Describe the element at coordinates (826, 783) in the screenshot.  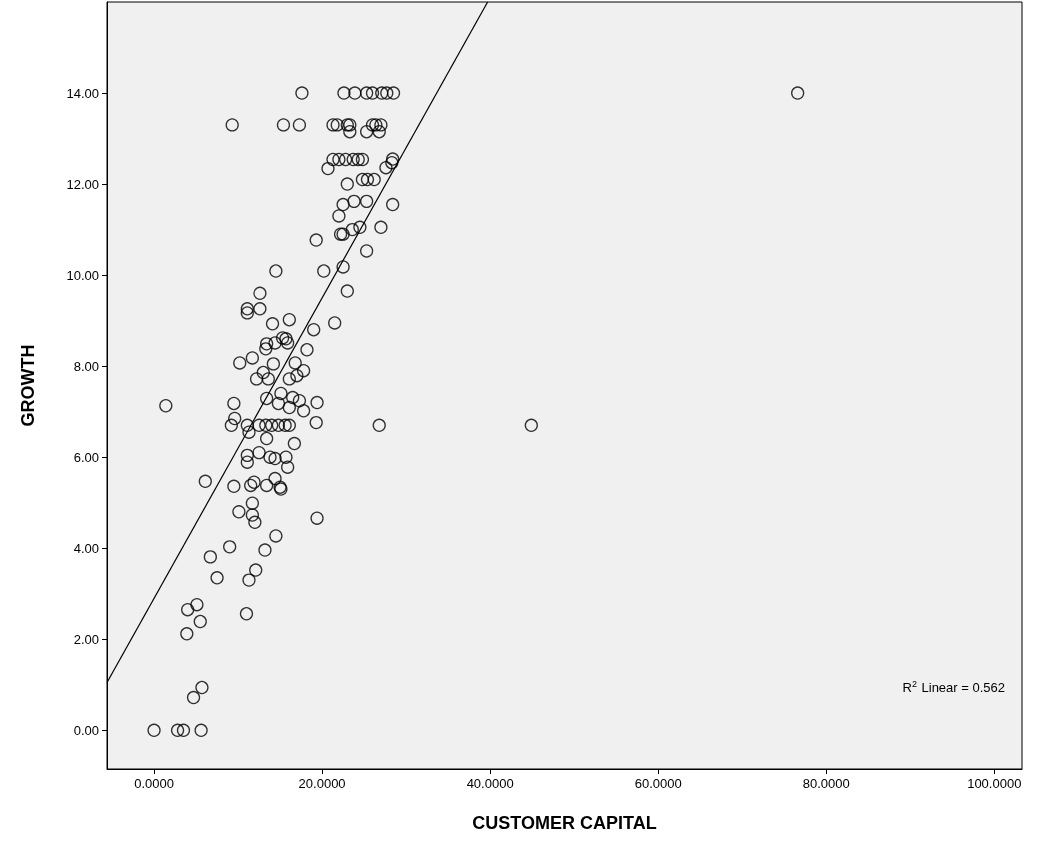
I see `x-tick-label: 80.0000` at that location.